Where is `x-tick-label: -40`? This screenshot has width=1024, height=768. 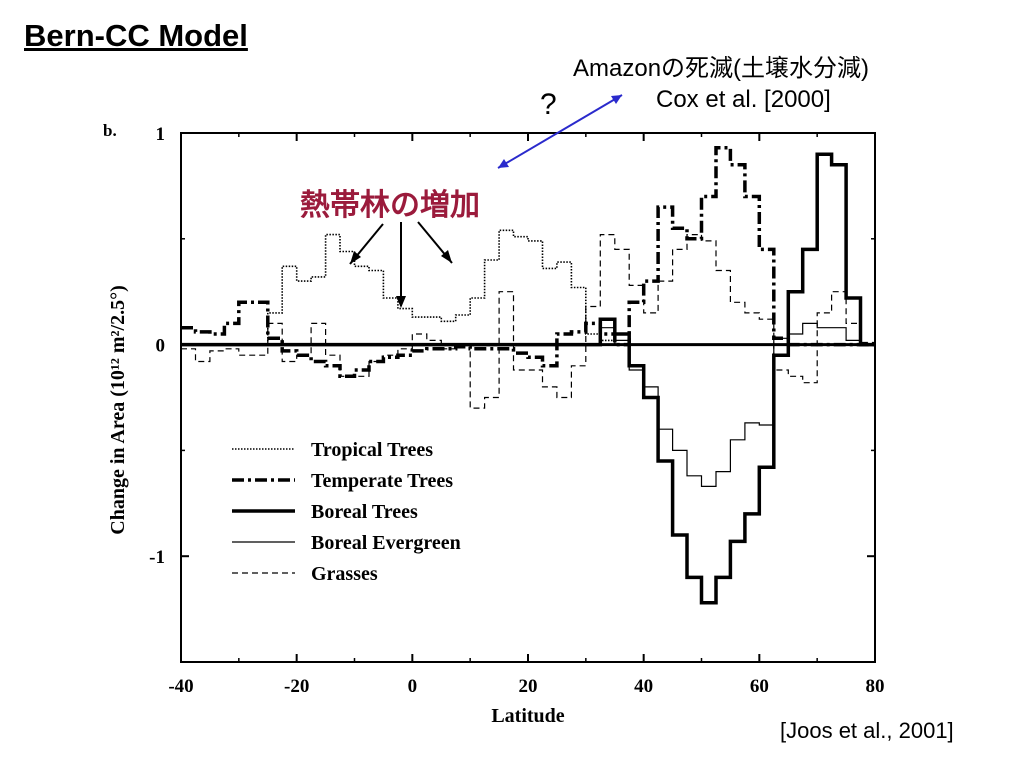
x-tick-label: -40 is located at coordinates (180, 686).